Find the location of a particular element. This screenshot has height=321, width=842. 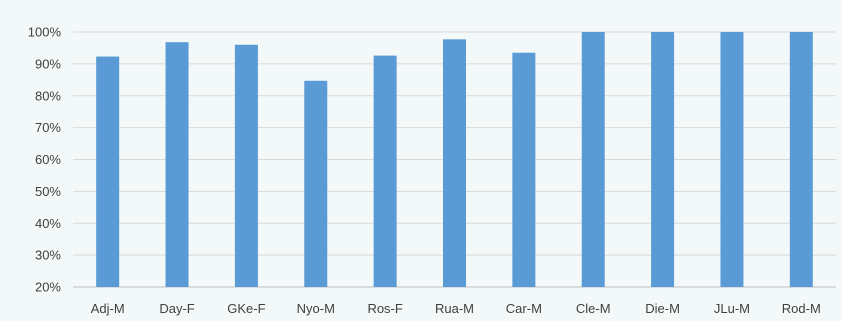

y-axis-ticks: 20% 30% 40% 50% 60% 70% 80% 90% 100% is located at coordinates (45, 160).